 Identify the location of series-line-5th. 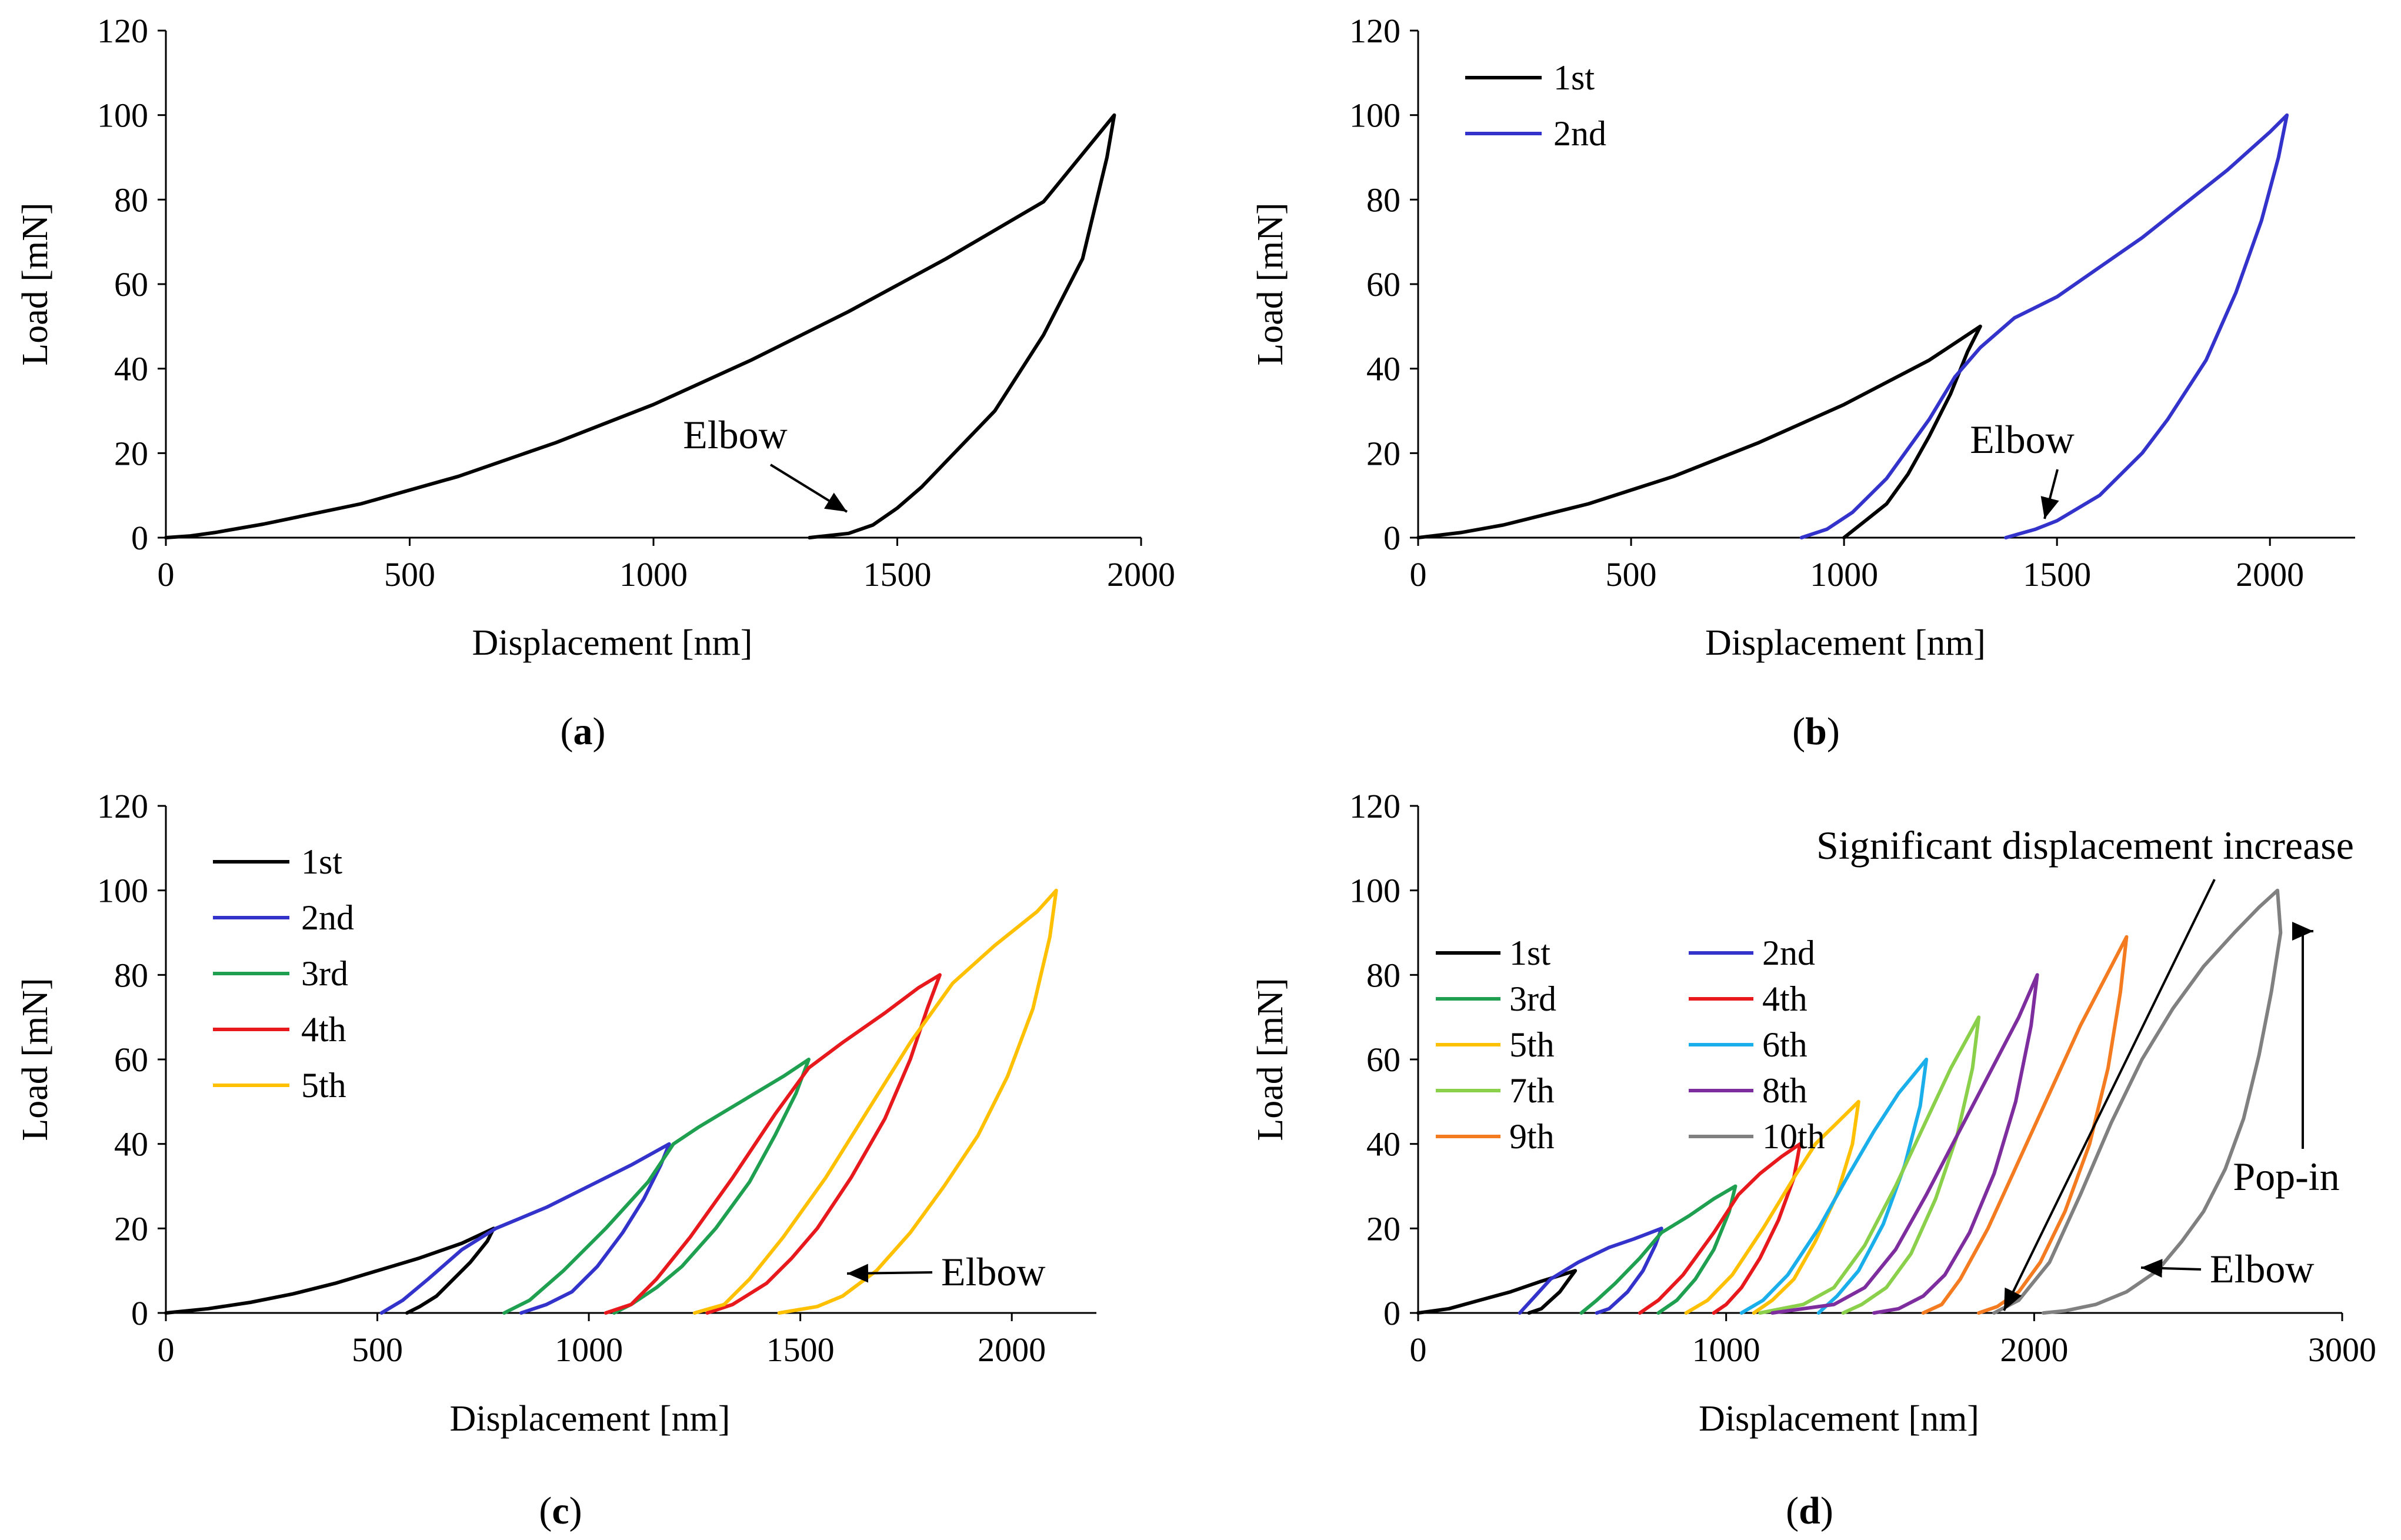
(875, 1101).